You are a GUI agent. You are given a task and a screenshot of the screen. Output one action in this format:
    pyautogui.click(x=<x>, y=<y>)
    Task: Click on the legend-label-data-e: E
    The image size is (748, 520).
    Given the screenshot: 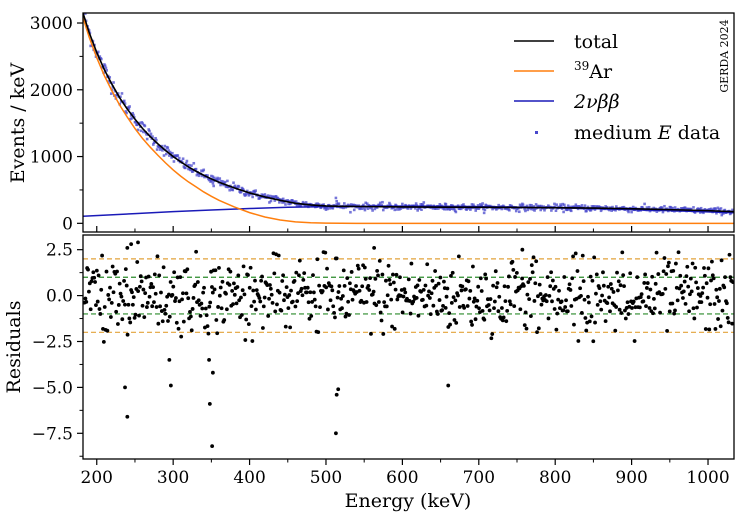 What is the action you would take?
    pyautogui.click(x=664, y=133)
    